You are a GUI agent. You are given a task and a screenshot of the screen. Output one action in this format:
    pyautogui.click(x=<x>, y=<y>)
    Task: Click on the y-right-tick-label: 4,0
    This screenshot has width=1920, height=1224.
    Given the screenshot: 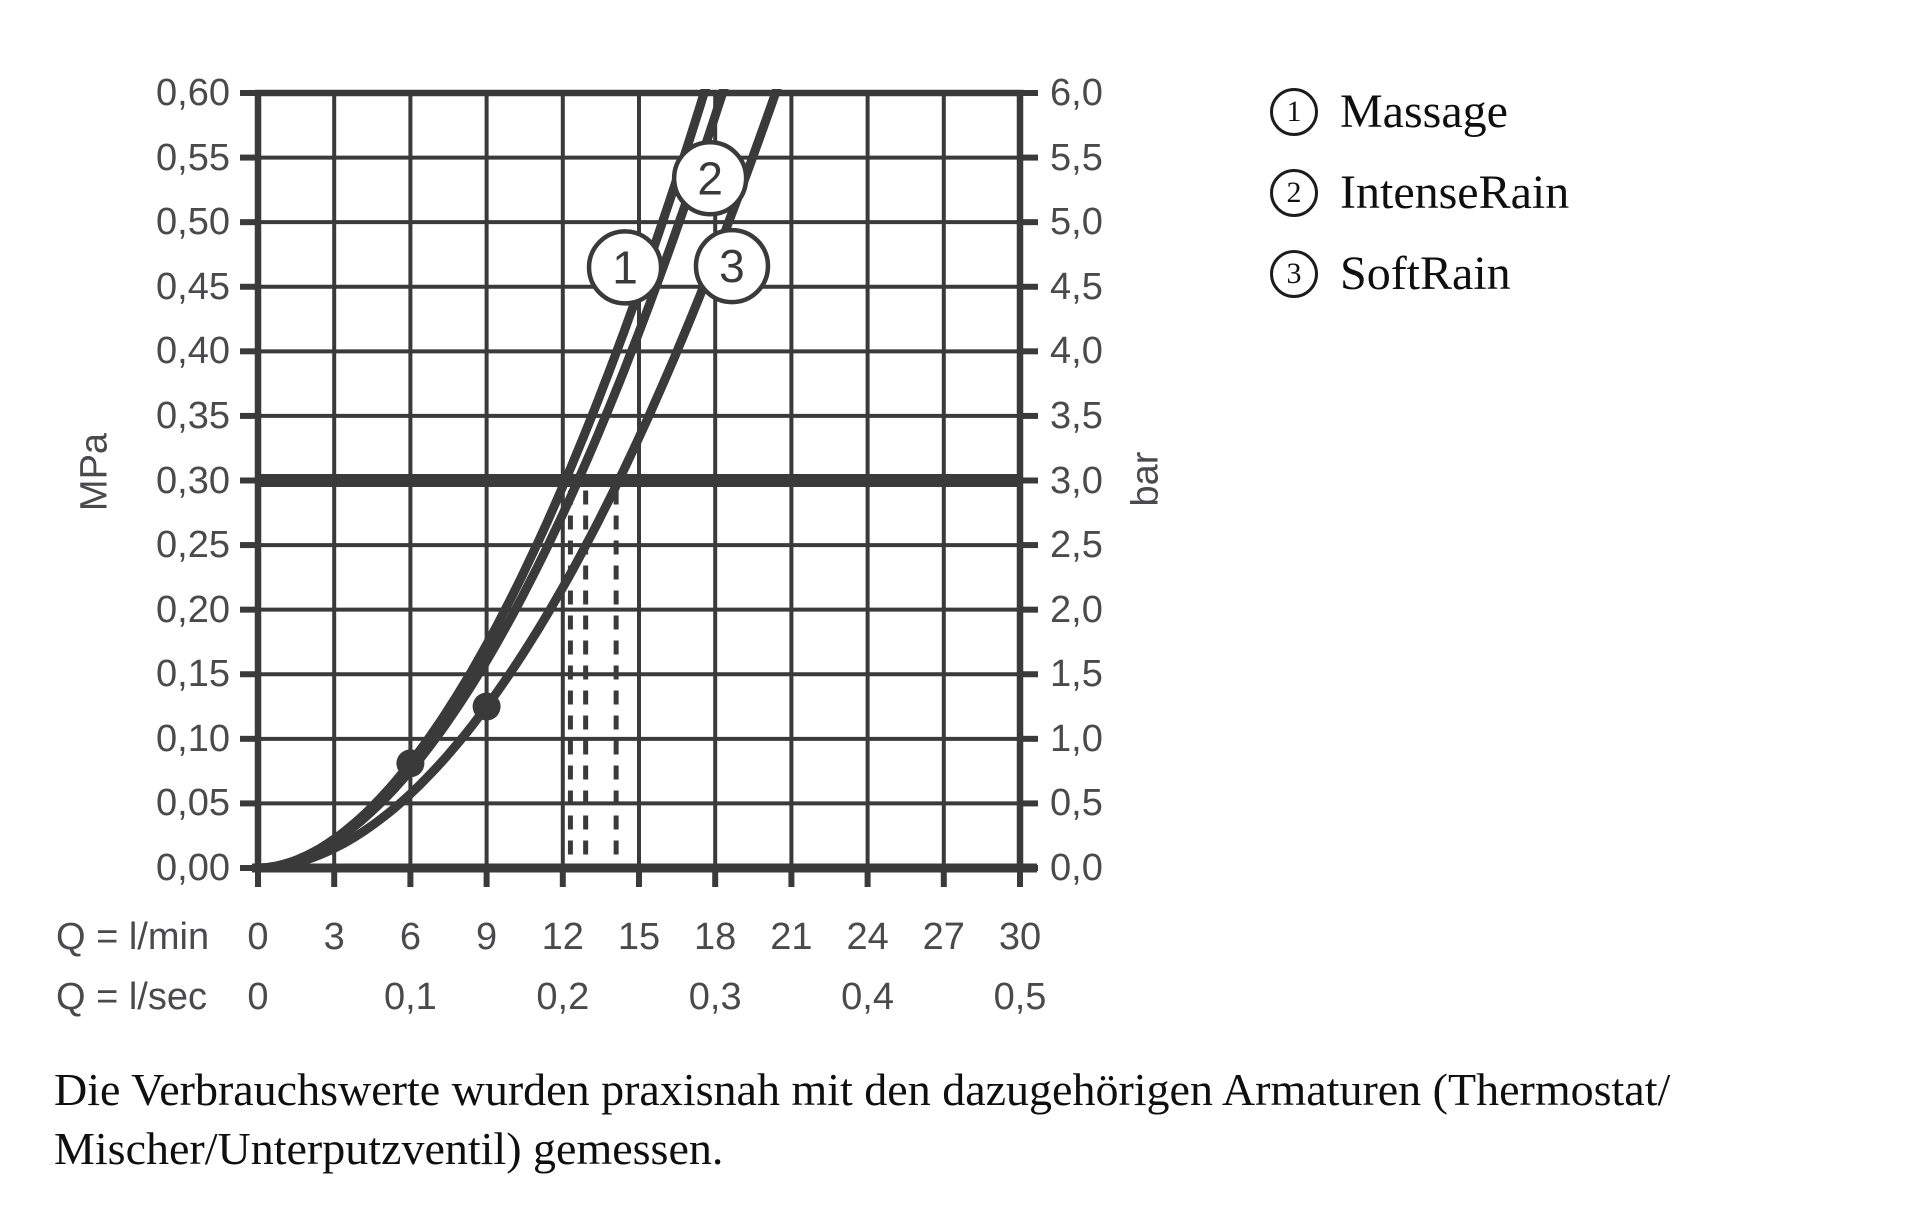 What is the action you would take?
    pyautogui.click(x=1076, y=351)
    